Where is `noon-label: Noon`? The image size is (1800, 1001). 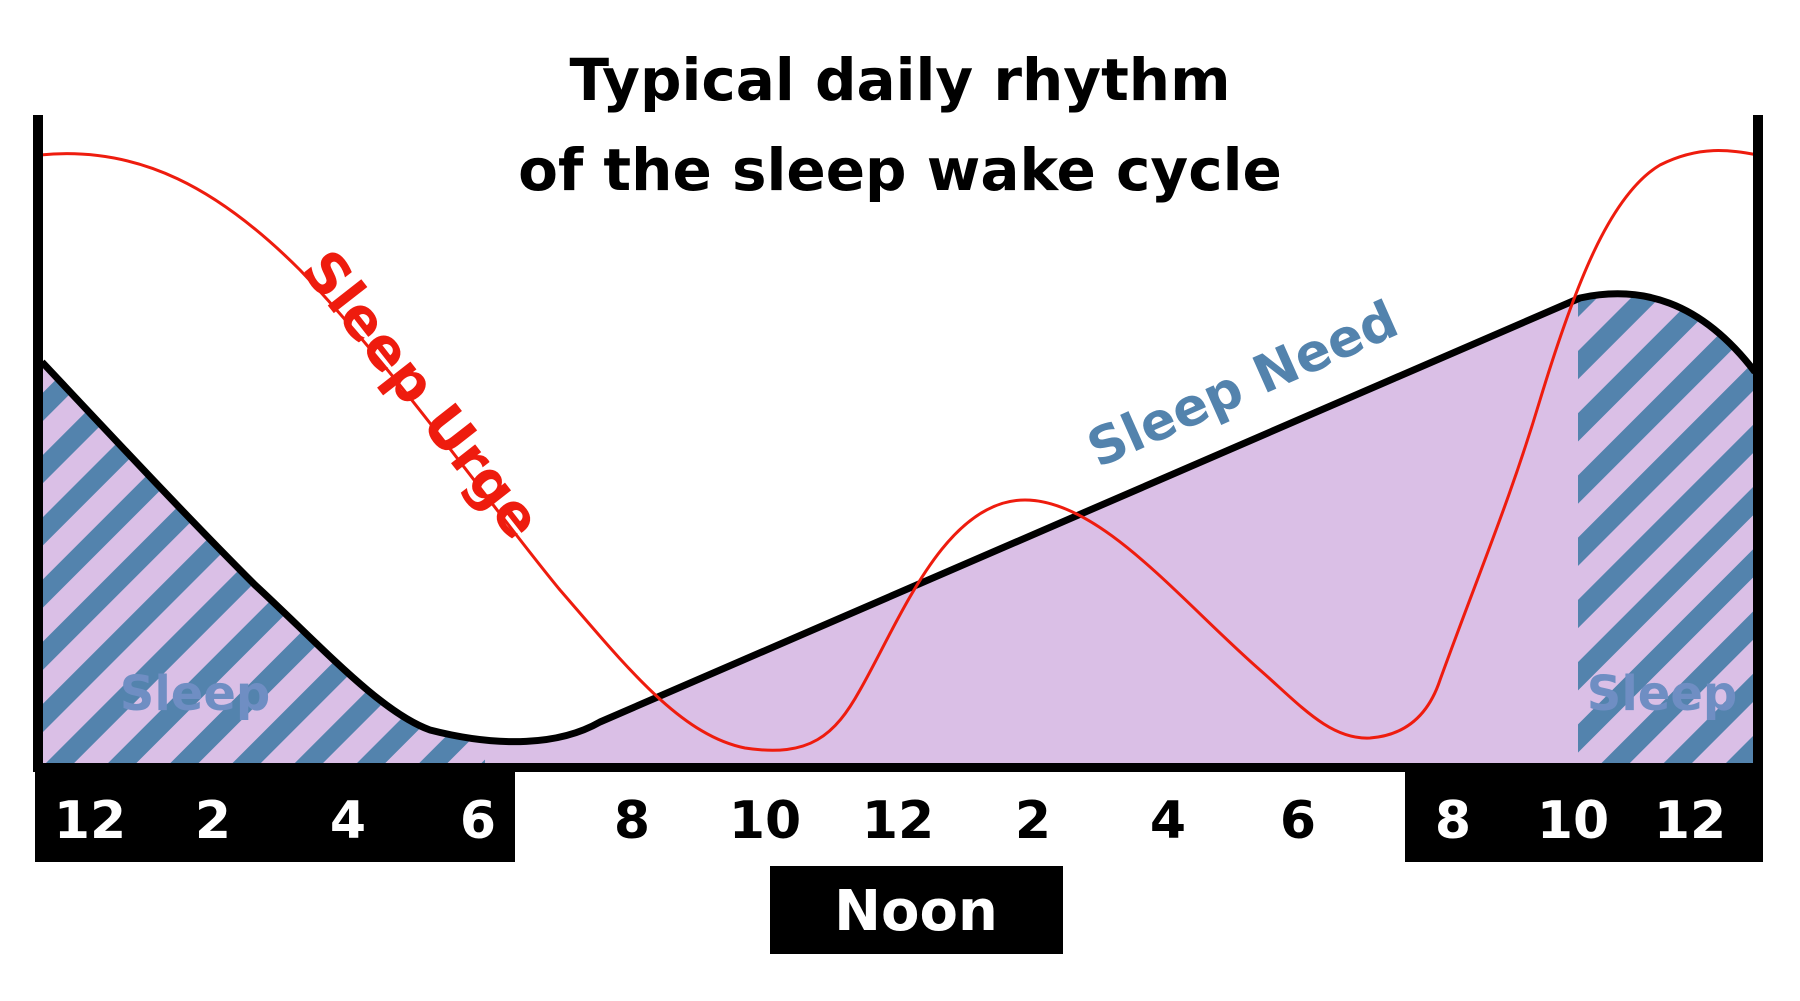 noon-label: Noon is located at coordinates (916, 911).